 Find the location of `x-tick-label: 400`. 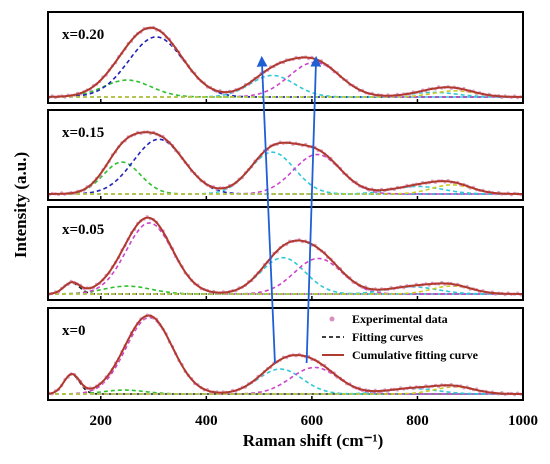

x-tick-label: 400 is located at coordinates (206, 421).